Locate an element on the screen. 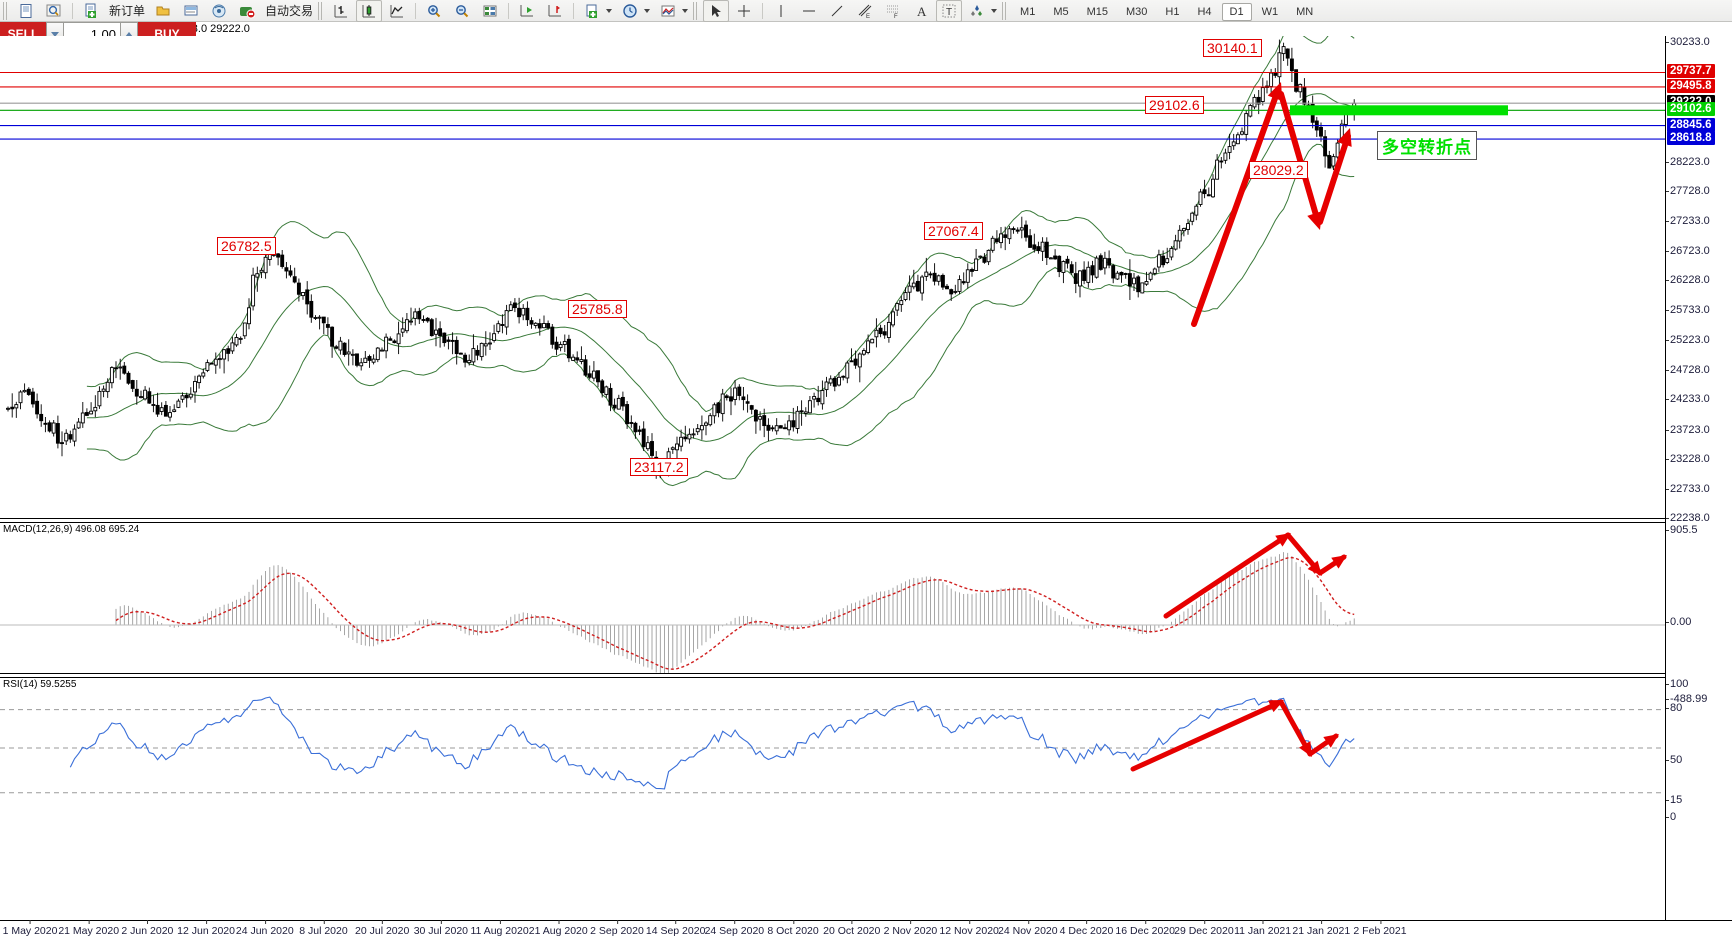 This screenshot has height=943, width=1732. time-tick: 2 Nov 2020 is located at coordinates (910, 928).